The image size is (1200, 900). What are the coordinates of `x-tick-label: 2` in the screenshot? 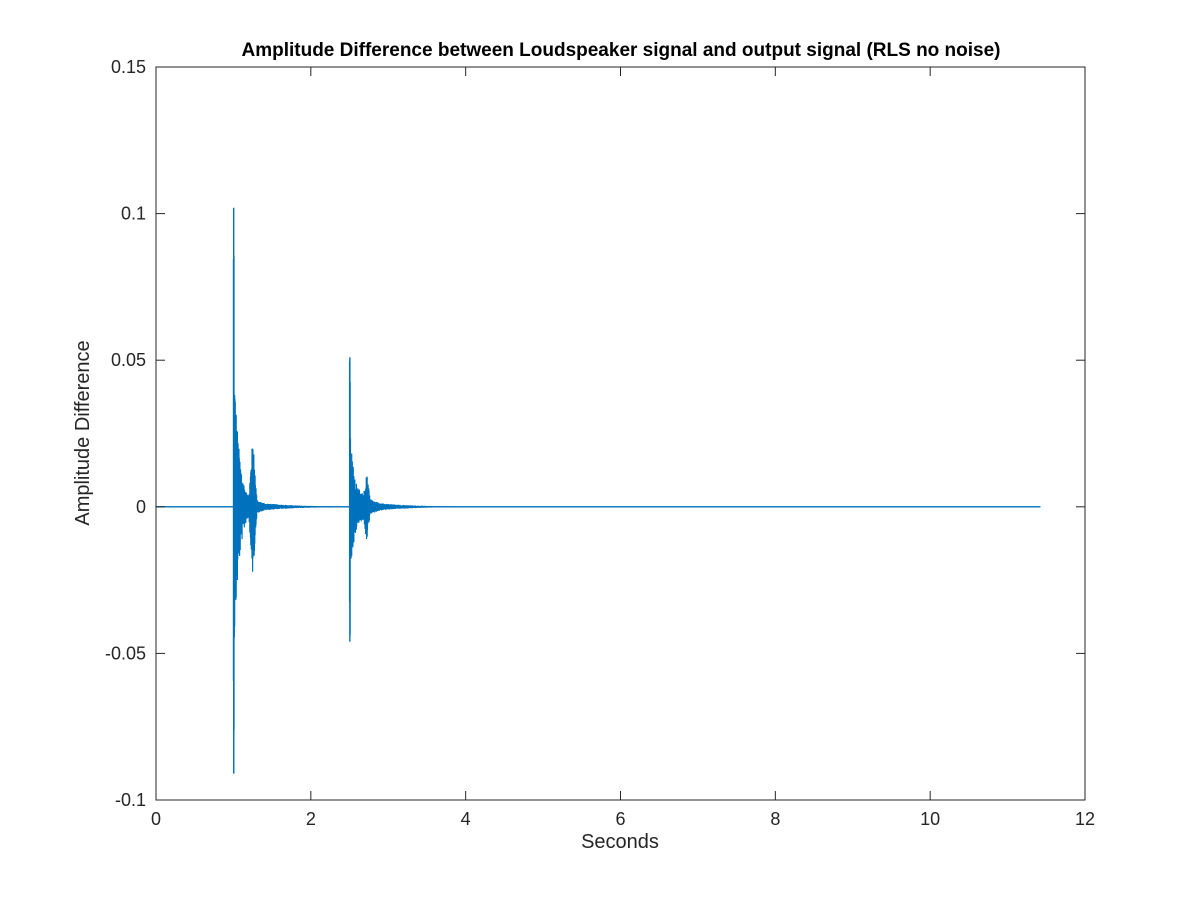 It's located at (311, 819).